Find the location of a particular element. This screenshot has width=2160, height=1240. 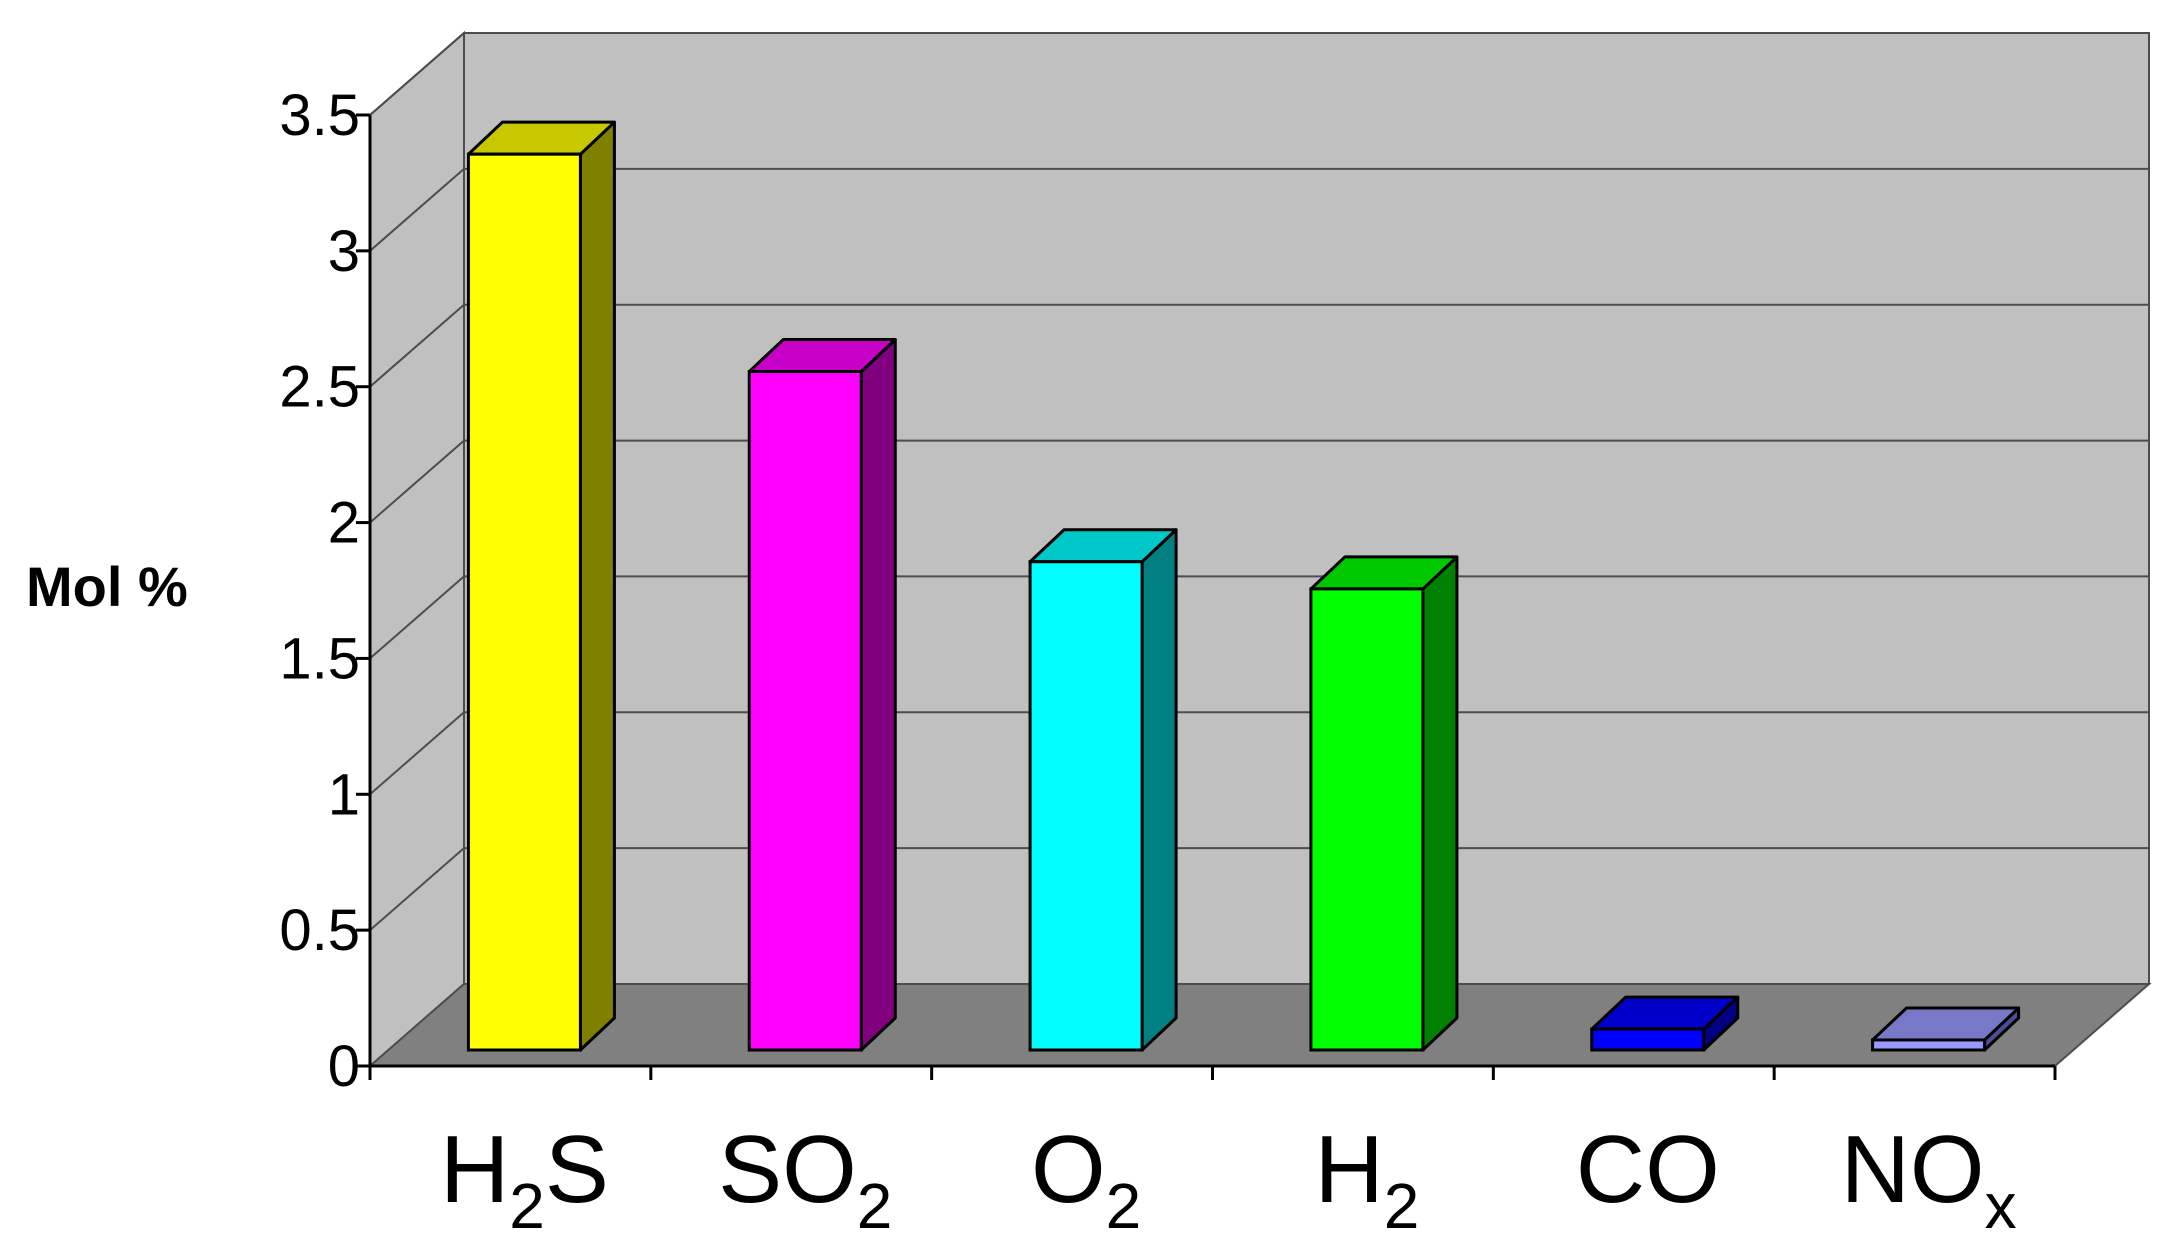

y-tick-label: 0.5 is located at coordinates (319, 930).